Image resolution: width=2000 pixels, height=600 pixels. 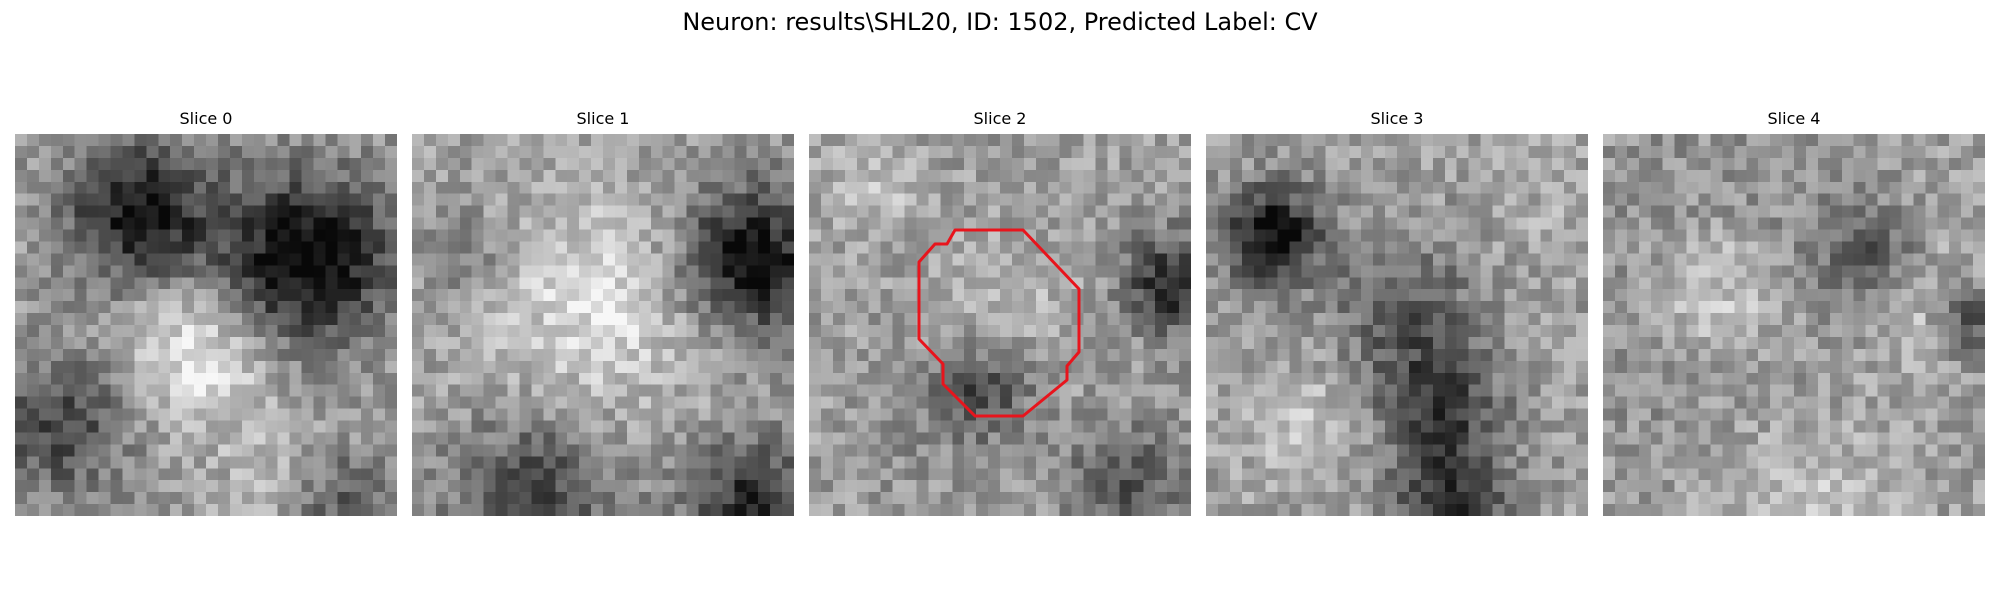 What do you see at coordinates (1794, 118) in the screenshot?
I see `slice-title-4: Slice 4` at bounding box center [1794, 118].